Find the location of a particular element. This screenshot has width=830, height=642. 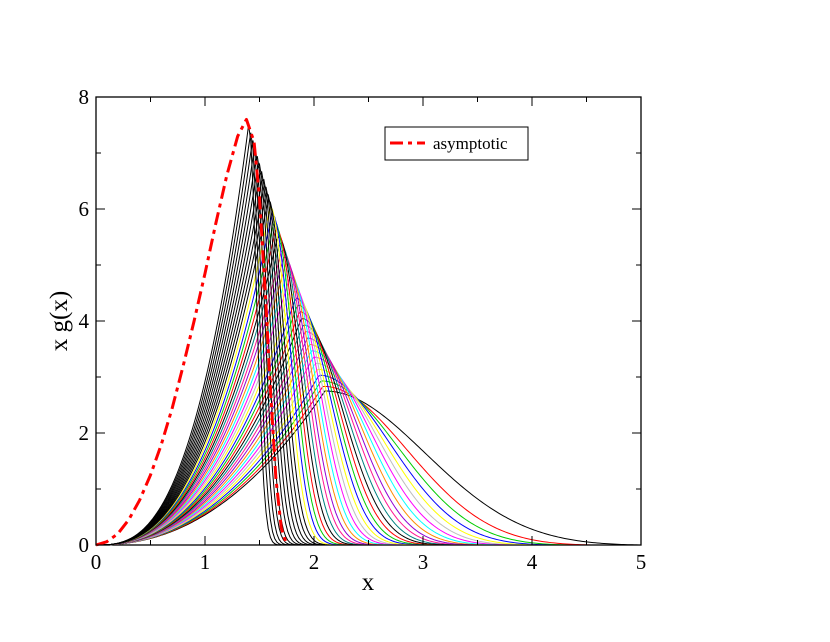

legend-label: asymptotic is located at coordinates (470, 143).